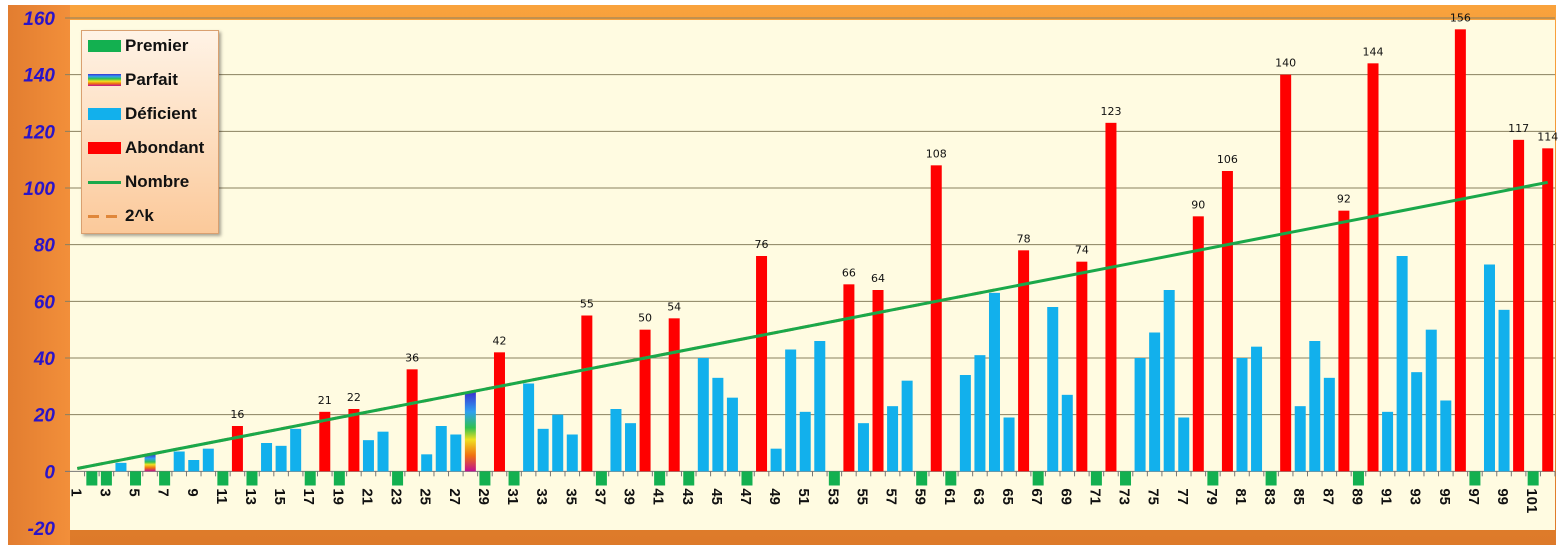 This screenshot has width=1565, height=552. I want to click on x-tick-label: 39, so click(629, 496).